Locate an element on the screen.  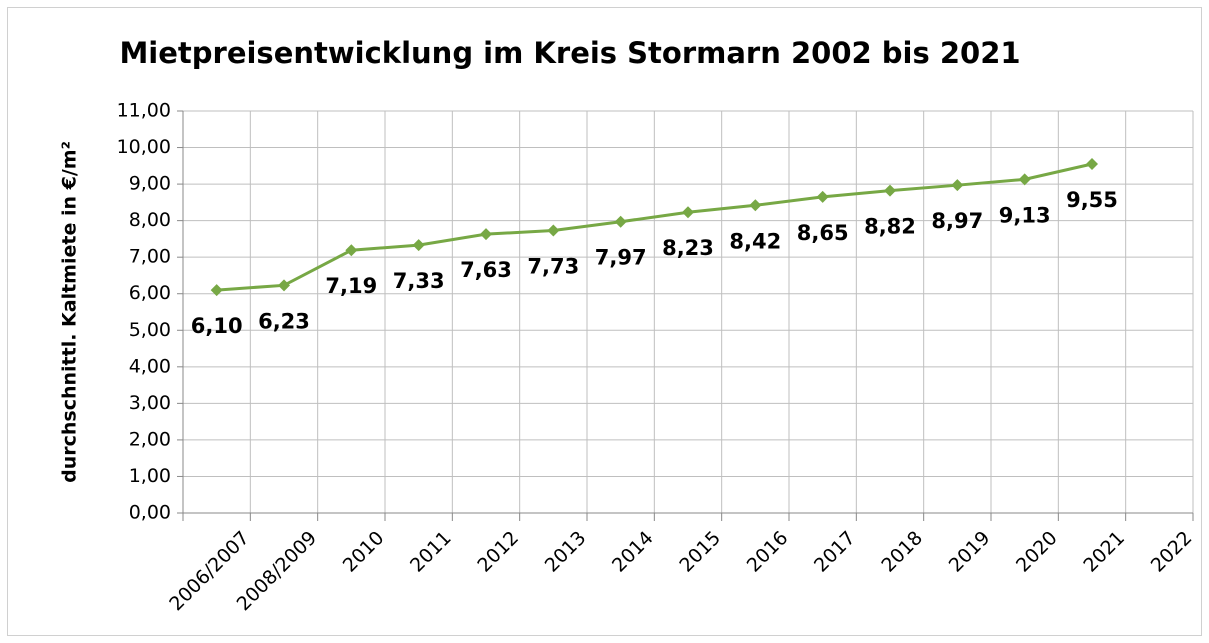
y-tick-label: 8,00 is located at coordinates (150, 220).